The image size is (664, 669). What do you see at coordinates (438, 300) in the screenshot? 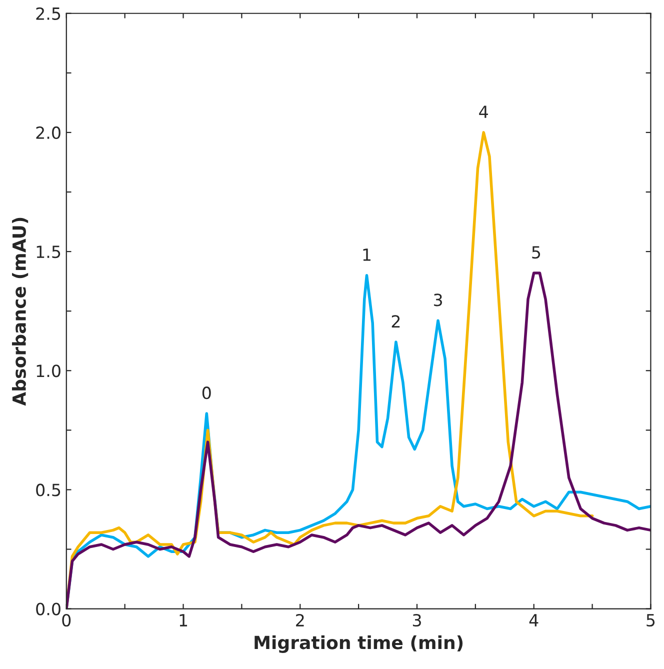
I see `annotation: 3` at bounding box center [438, 300].